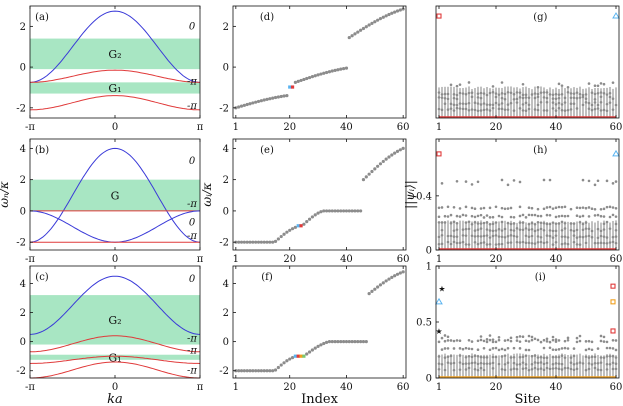 The image size is (623, 406). I want to click on x-tick-label: 60, so click(403, 259).